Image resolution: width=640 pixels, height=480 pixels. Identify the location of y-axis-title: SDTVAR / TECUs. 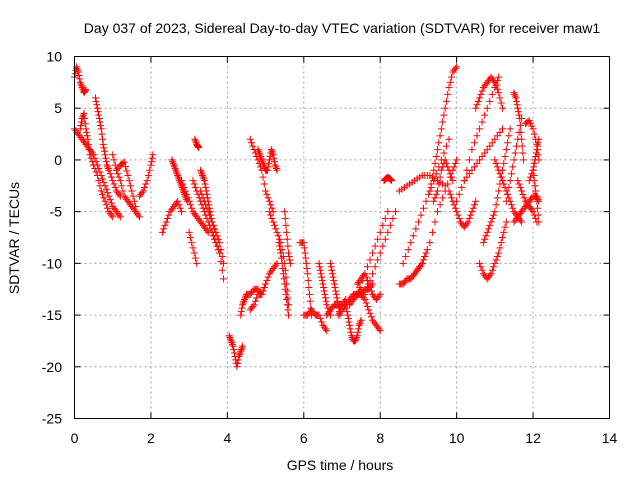
(14, 238).